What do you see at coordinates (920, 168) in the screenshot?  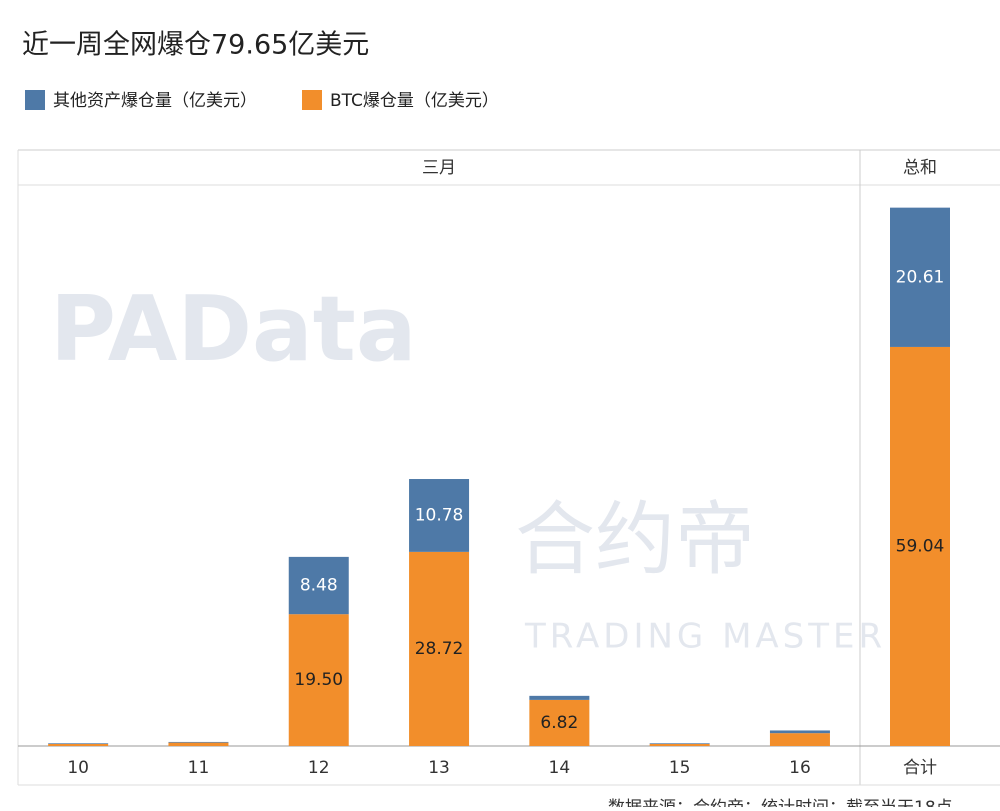 I see `panel-label: 总和` at bounding box center [920, 168].